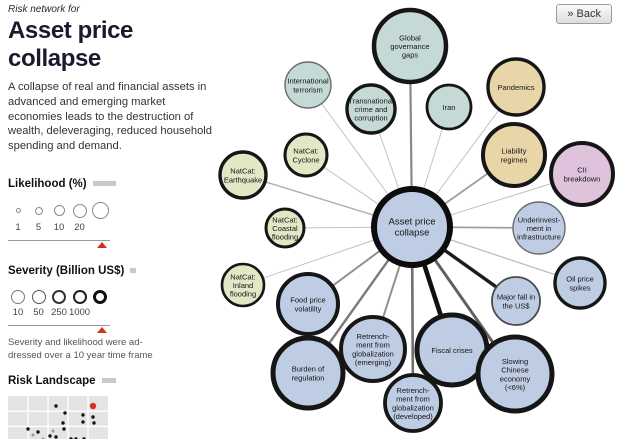 The height and width of the screenshot is (439, 620). I want to click on network-node-liability-regimes: Liability regimes, so click(514, 155).